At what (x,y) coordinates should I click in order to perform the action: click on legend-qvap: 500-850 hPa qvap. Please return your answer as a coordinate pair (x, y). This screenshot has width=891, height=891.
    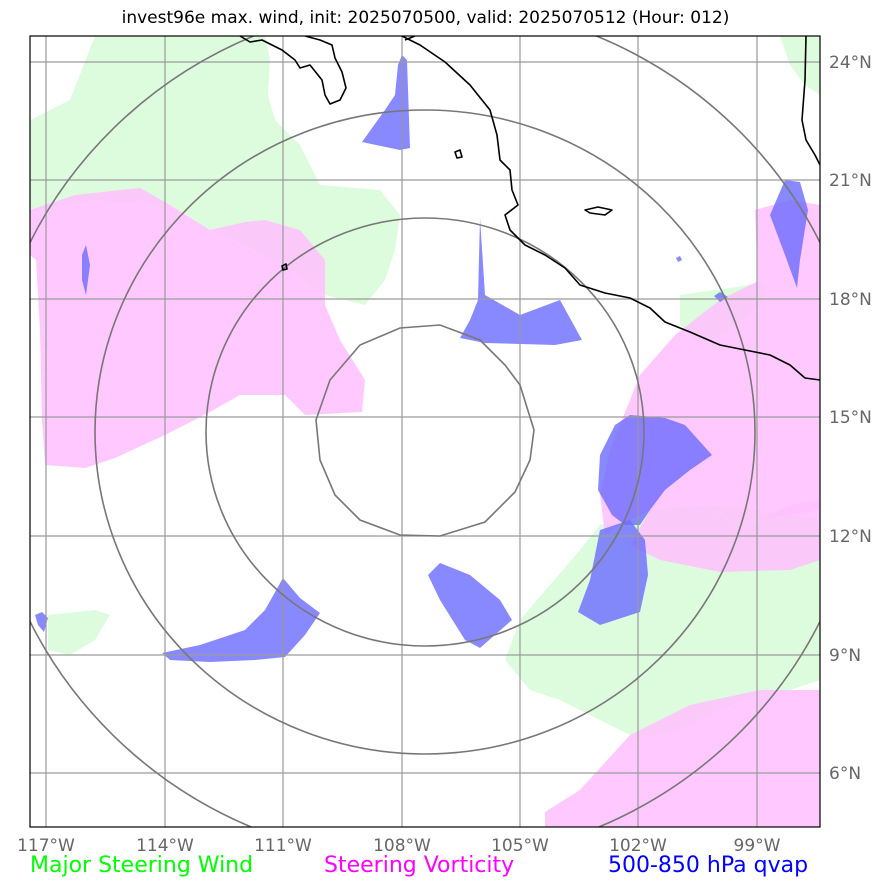
    Looking at the image, I should click on (708, 865).